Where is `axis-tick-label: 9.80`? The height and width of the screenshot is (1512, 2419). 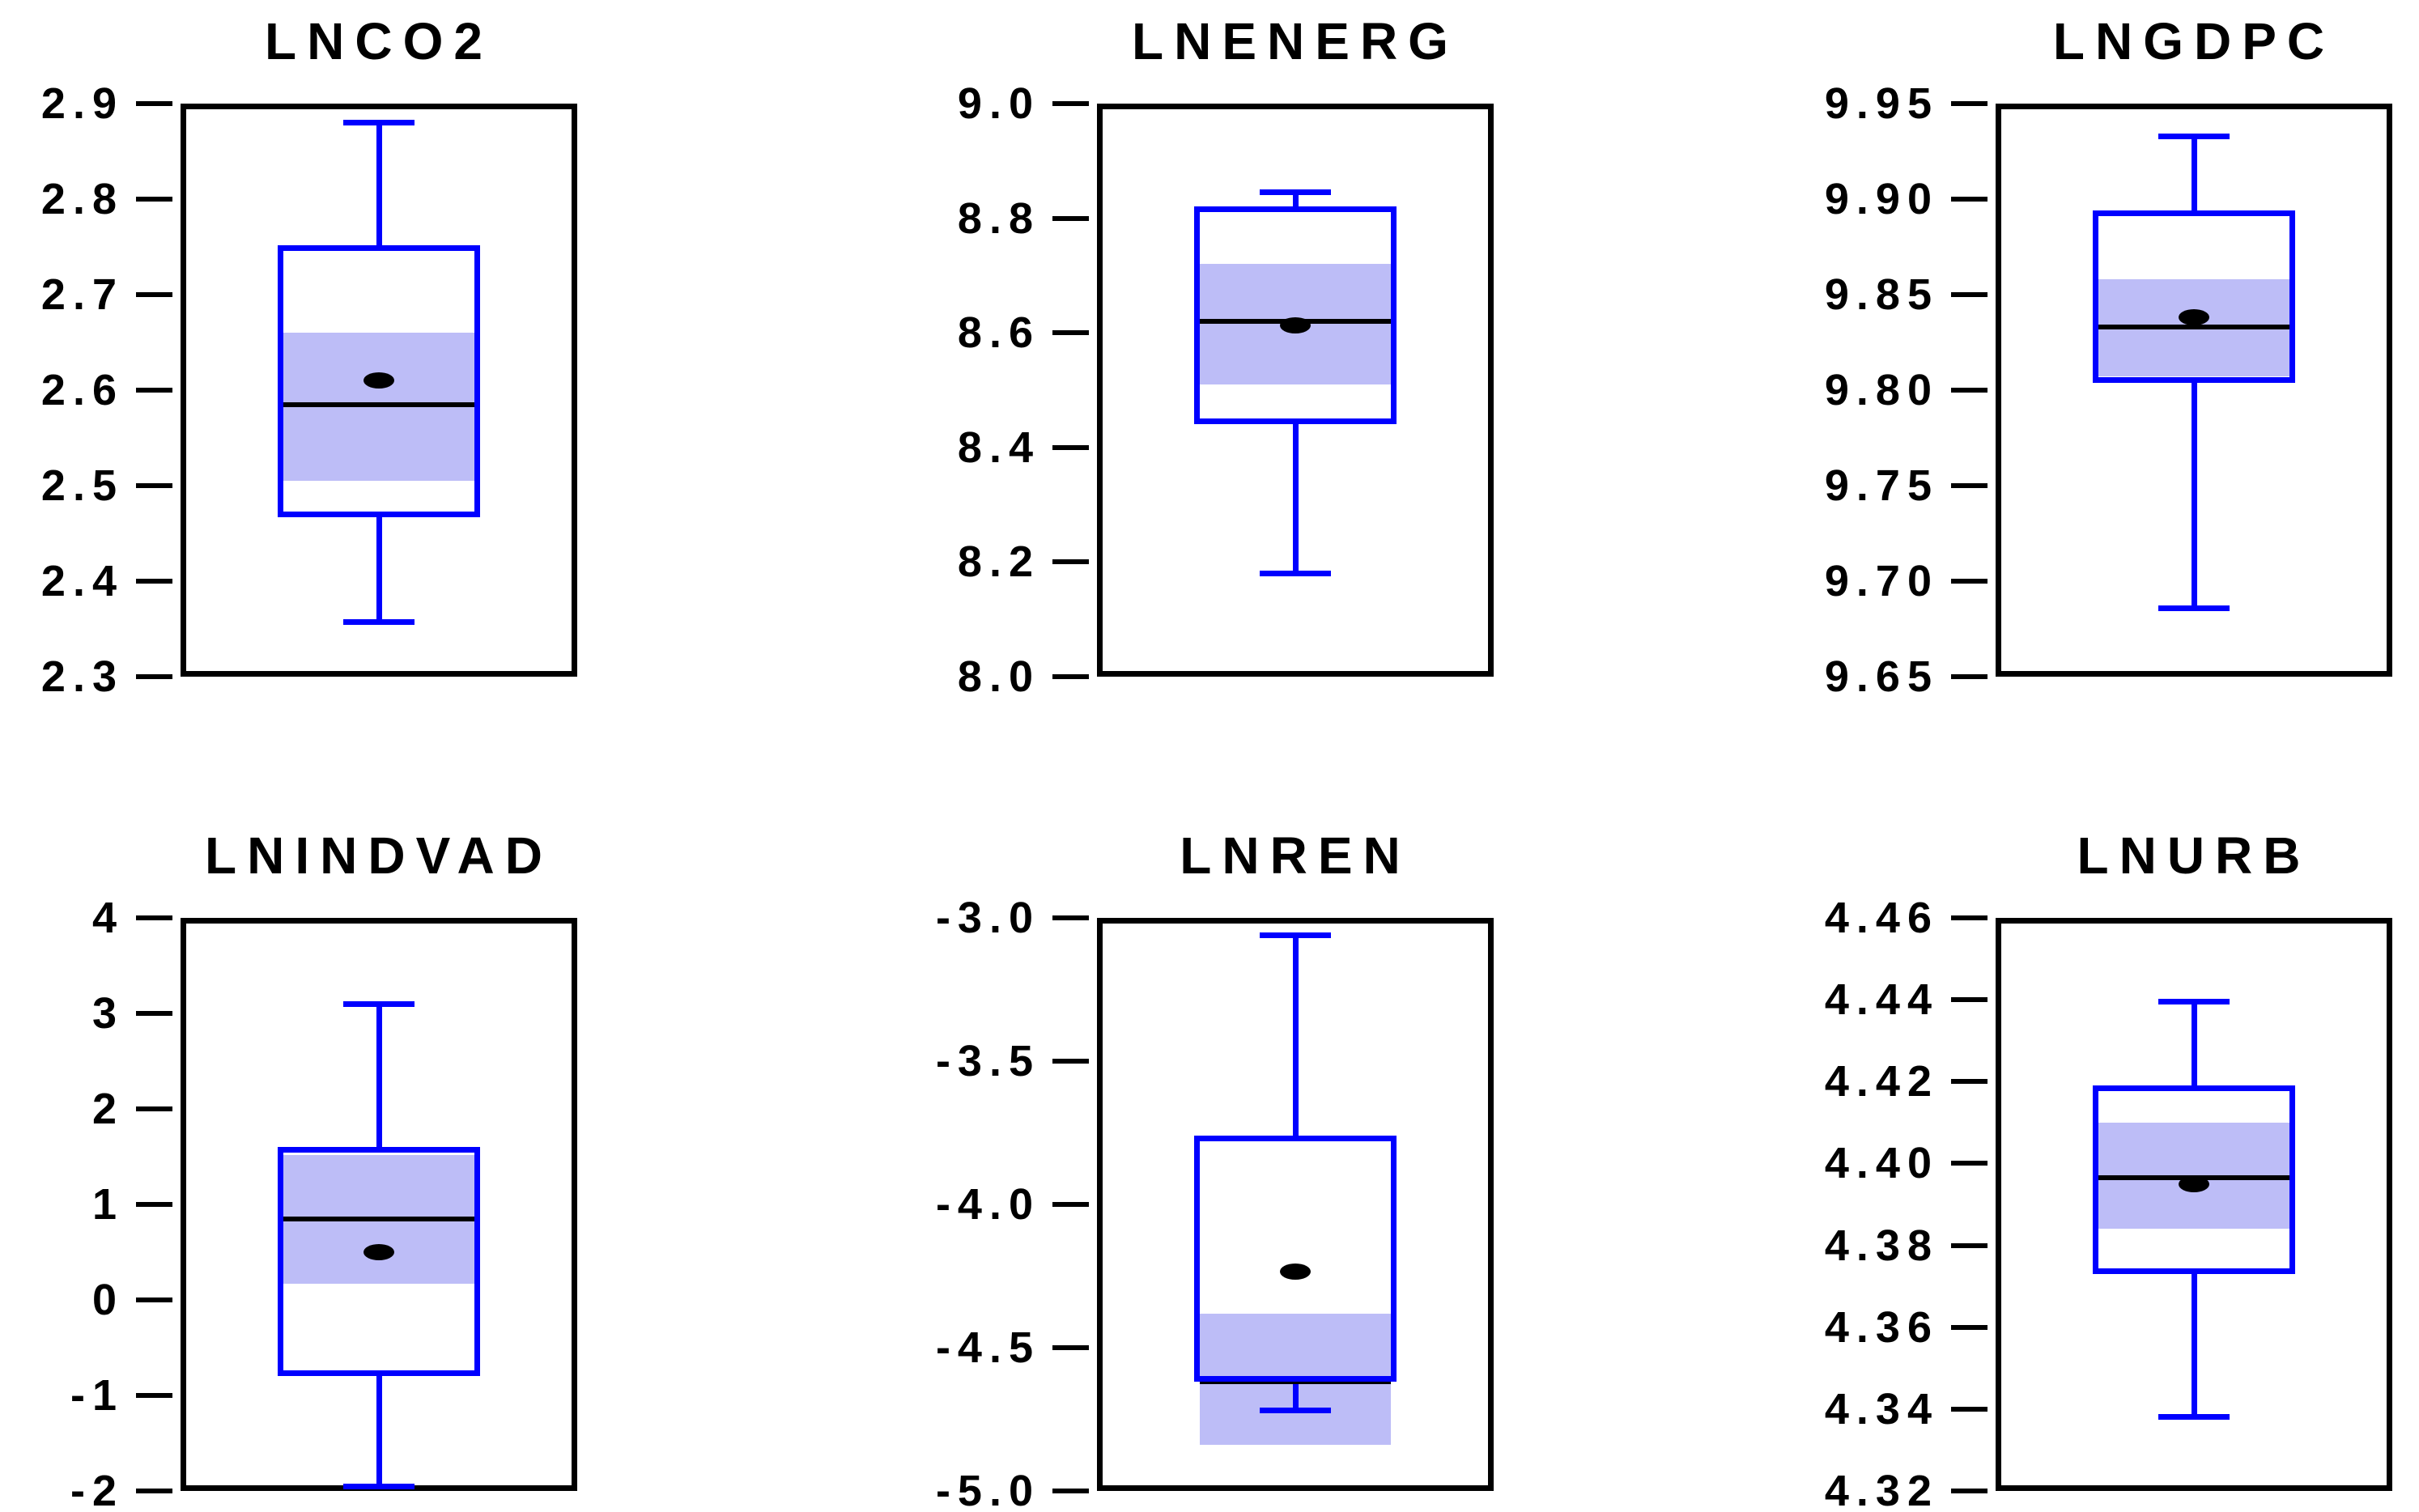
axis-tick-label: 9.80 is located at coordinates (1881, 390).